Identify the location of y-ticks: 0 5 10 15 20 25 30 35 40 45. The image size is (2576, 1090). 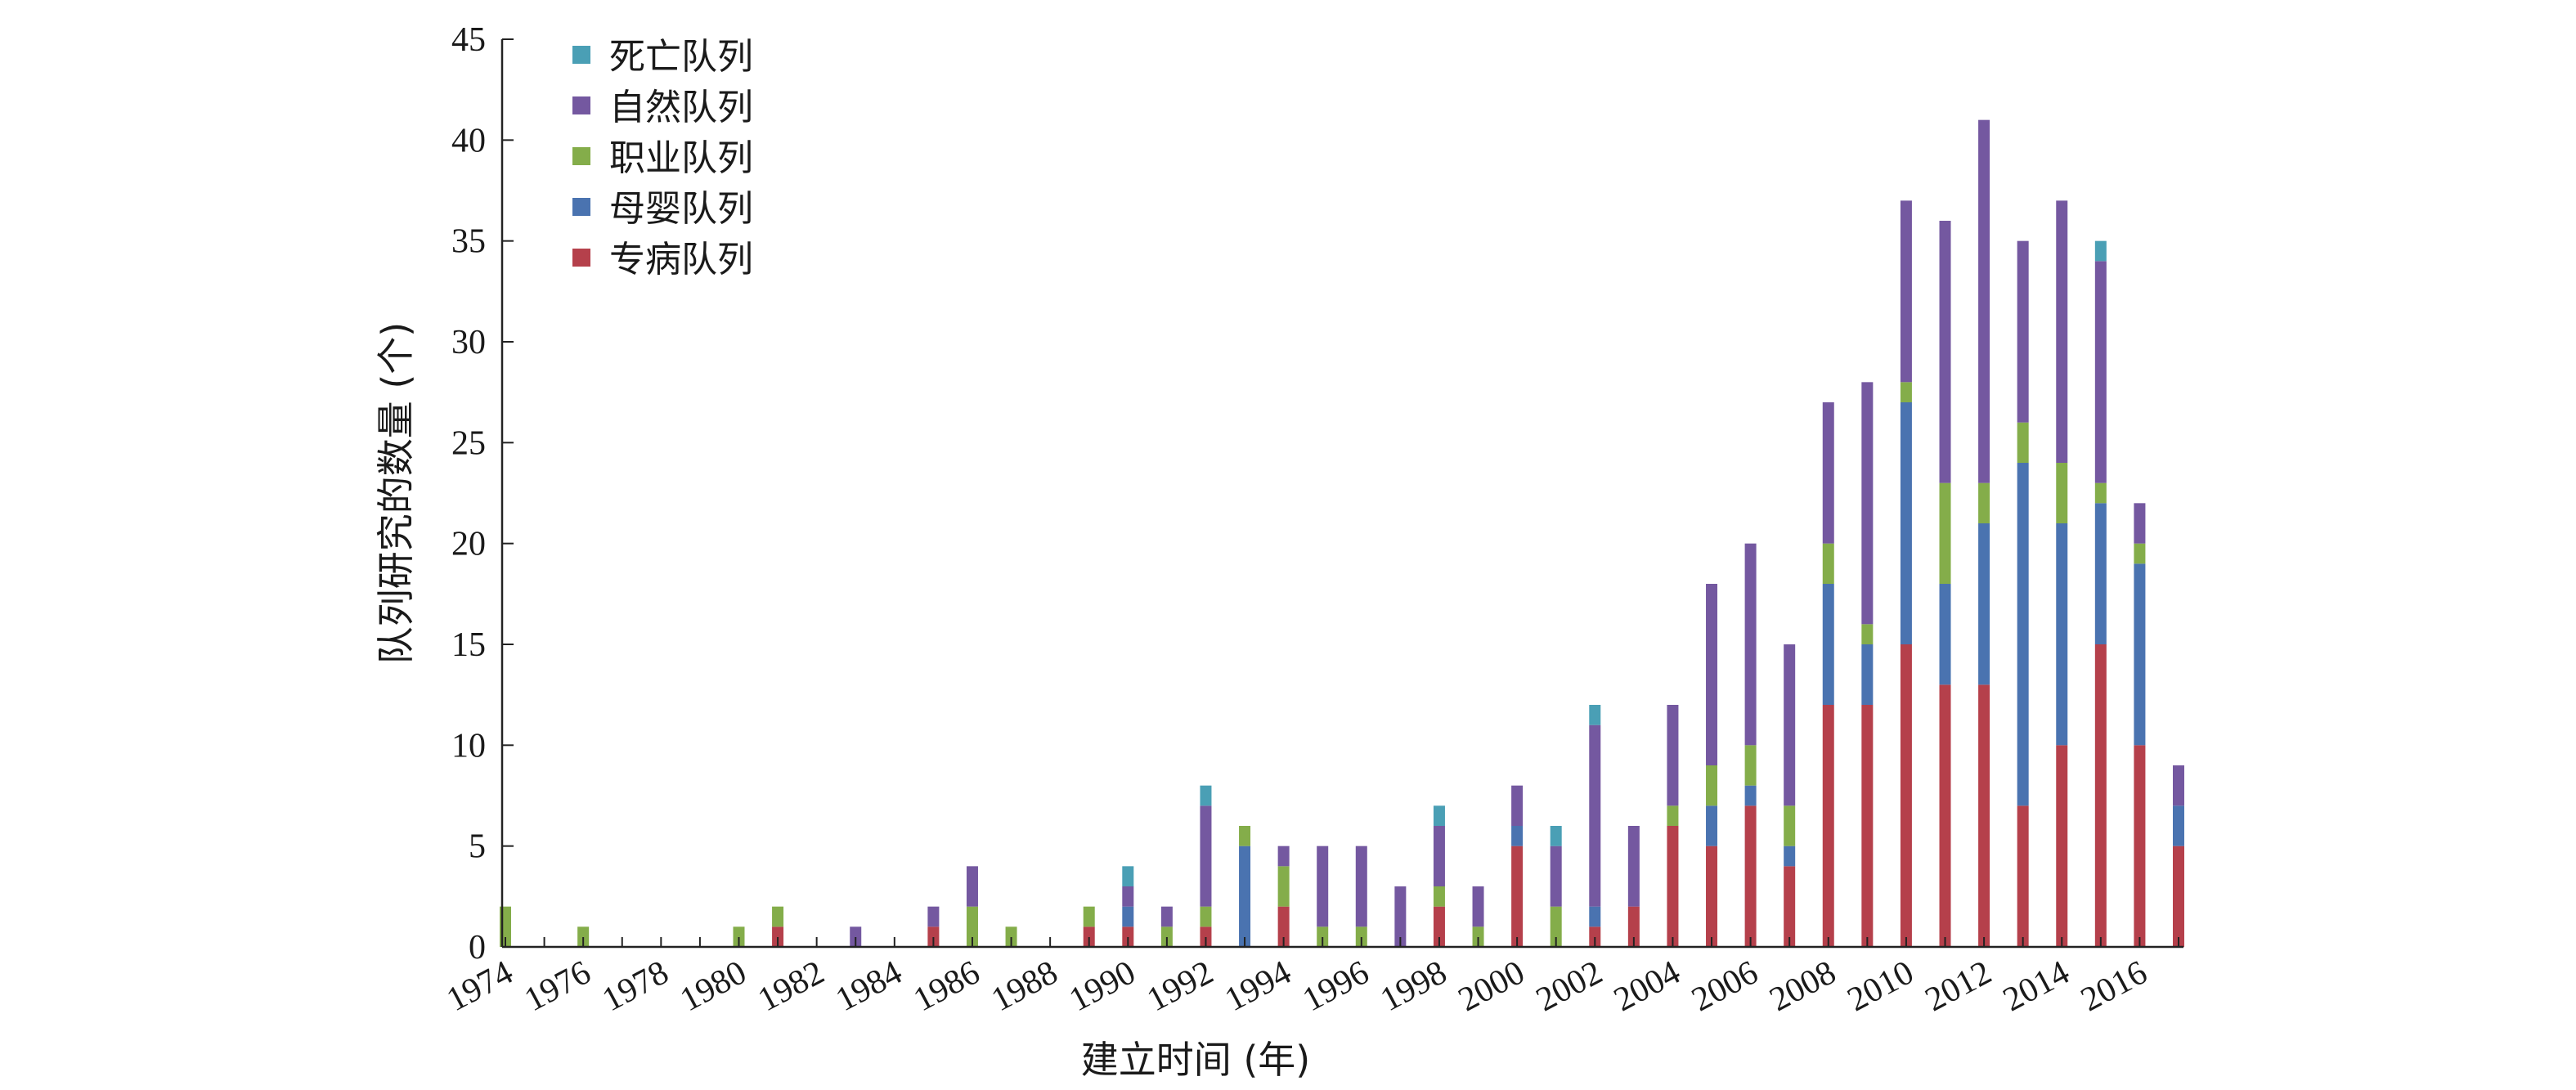
(483, 494).